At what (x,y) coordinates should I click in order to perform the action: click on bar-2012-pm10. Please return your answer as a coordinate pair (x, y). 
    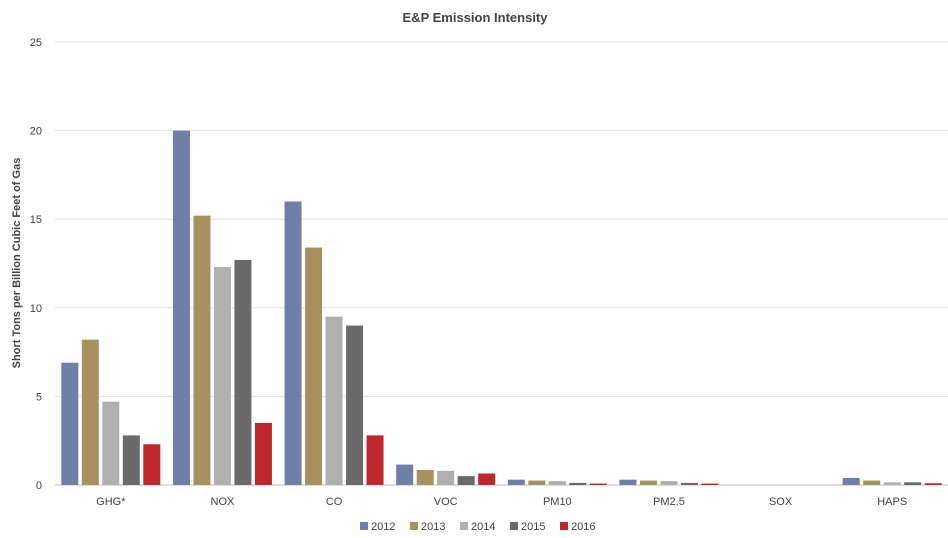
    Looking at the image, I should click on (516, 482).